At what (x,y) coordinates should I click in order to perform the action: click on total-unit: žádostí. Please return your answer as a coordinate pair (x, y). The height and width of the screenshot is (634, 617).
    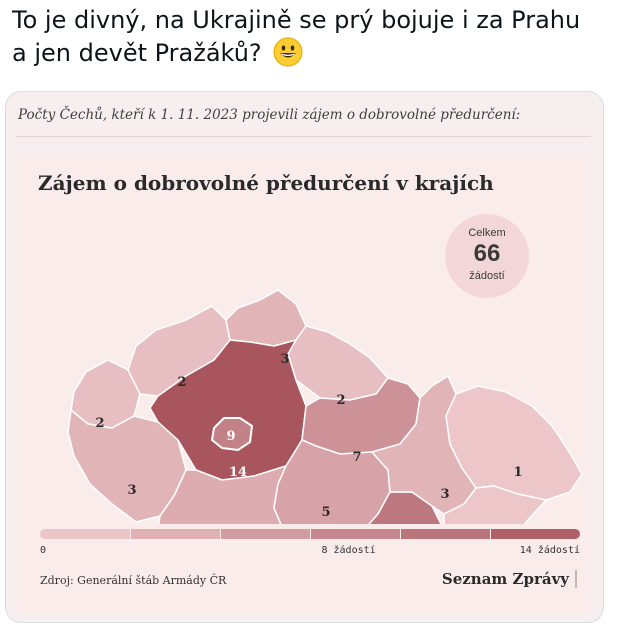
    Looking at the image, I should click on (487, 276).